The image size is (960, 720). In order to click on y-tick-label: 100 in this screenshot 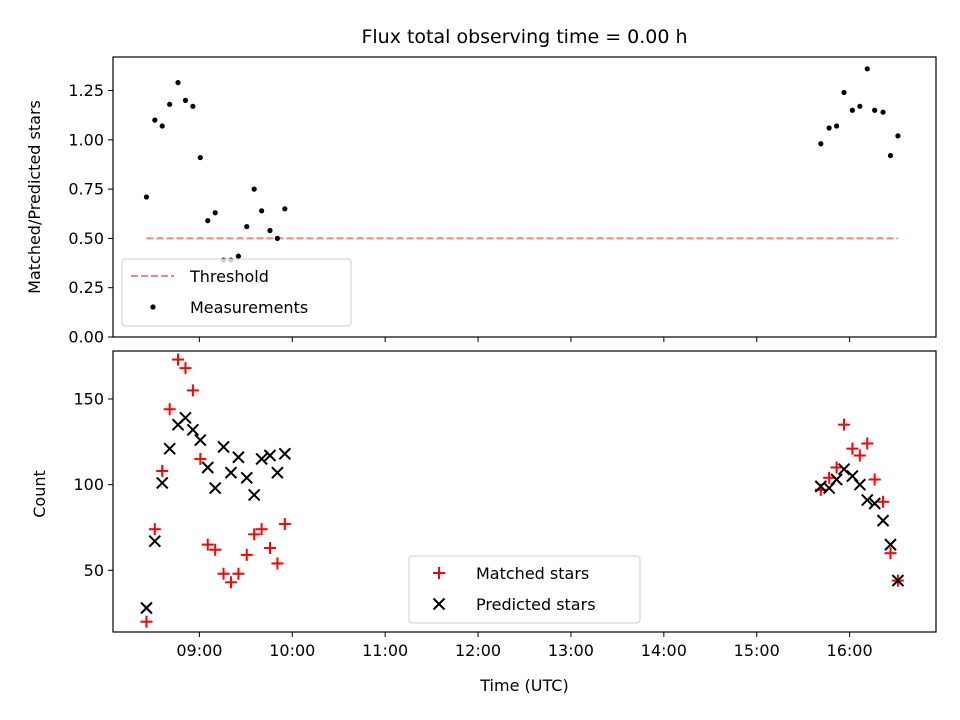, I will do `click(88, 484)`.